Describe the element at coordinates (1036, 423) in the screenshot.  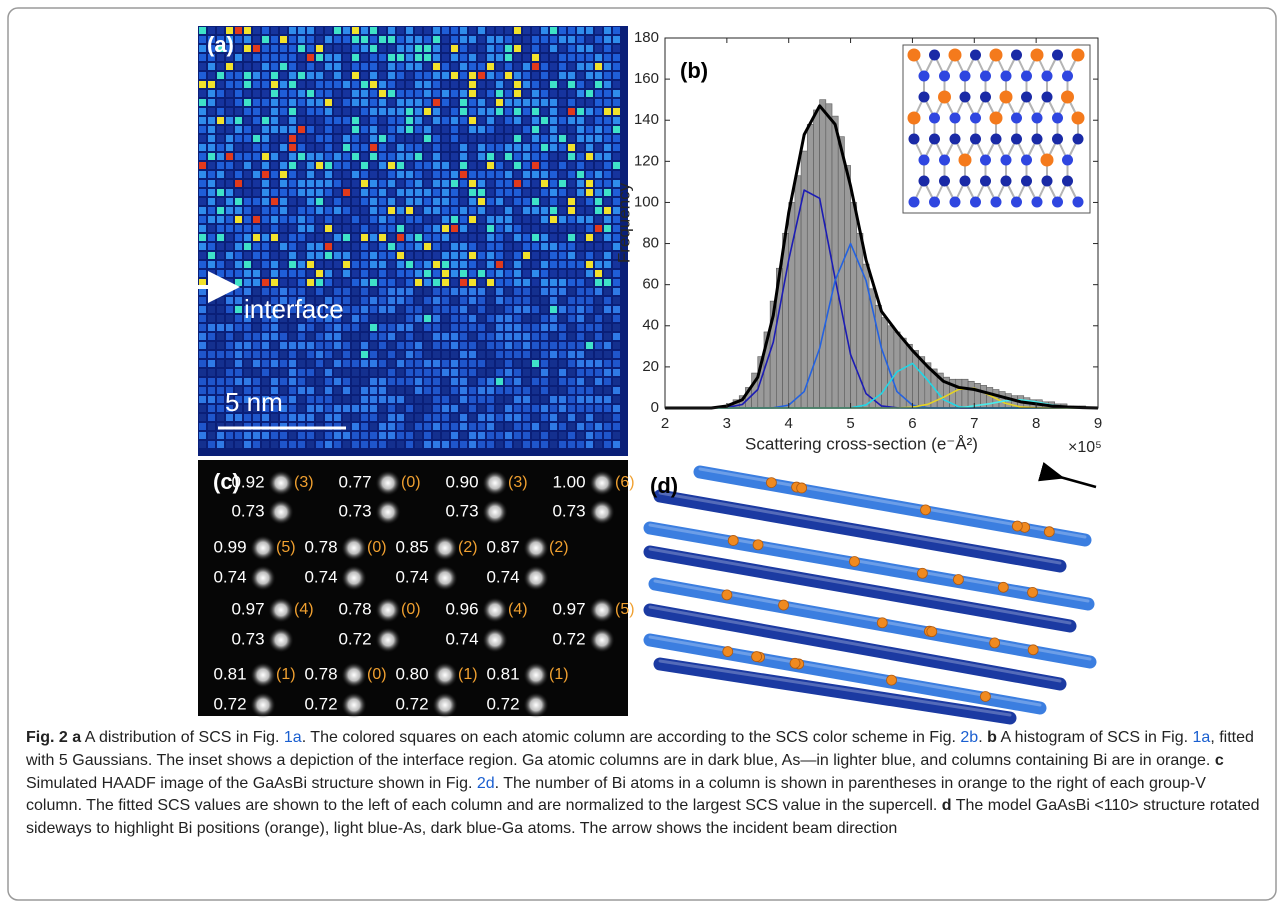
I see `x-tick-label: 8` at that location.